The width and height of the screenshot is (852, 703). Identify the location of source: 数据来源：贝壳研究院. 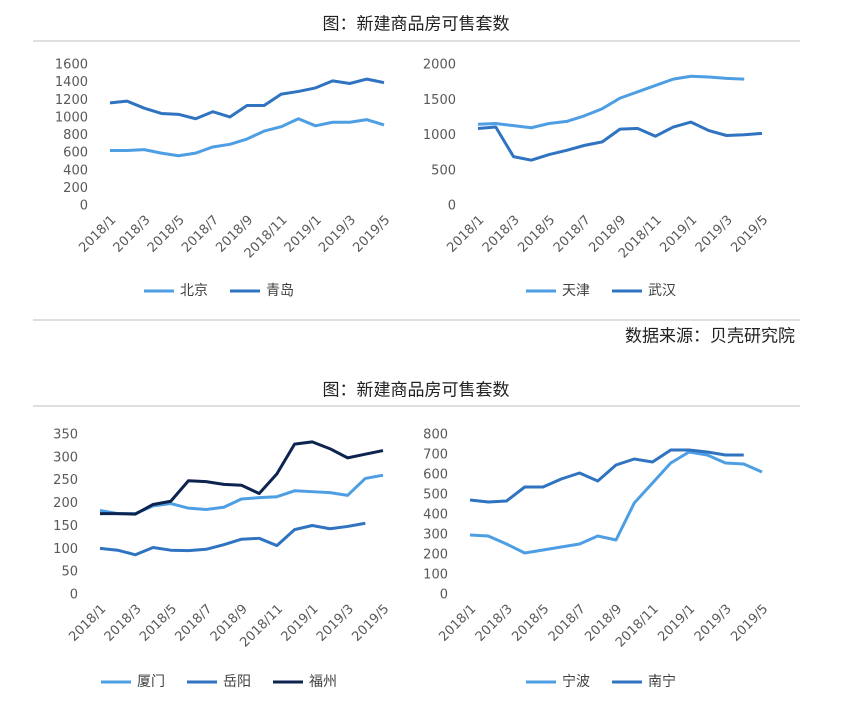
(710, 337).